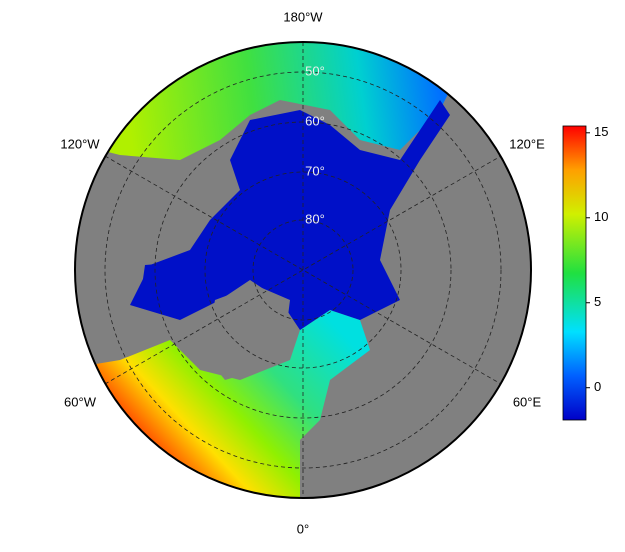 The width and height of the screenshot is (625, 552). What do you see at coordinates (601, 216) in the screenshot?
I see `colorbar-tick-label: 10` at bounding box center [601, 216].